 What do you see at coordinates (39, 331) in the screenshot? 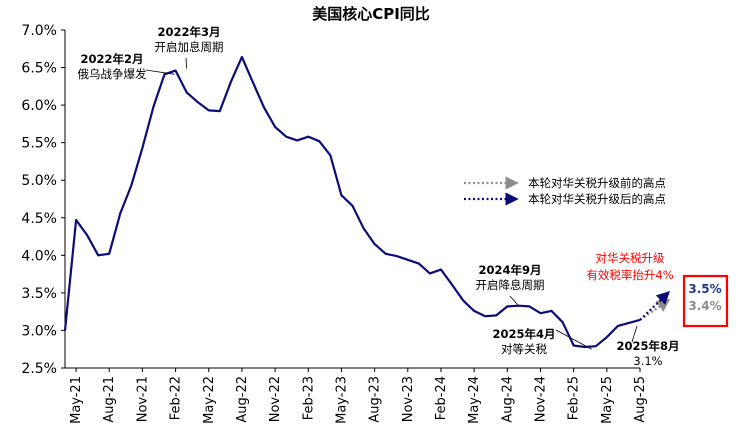
I see `y-tick-label: 3.0%` at bounding box center [39, 331].